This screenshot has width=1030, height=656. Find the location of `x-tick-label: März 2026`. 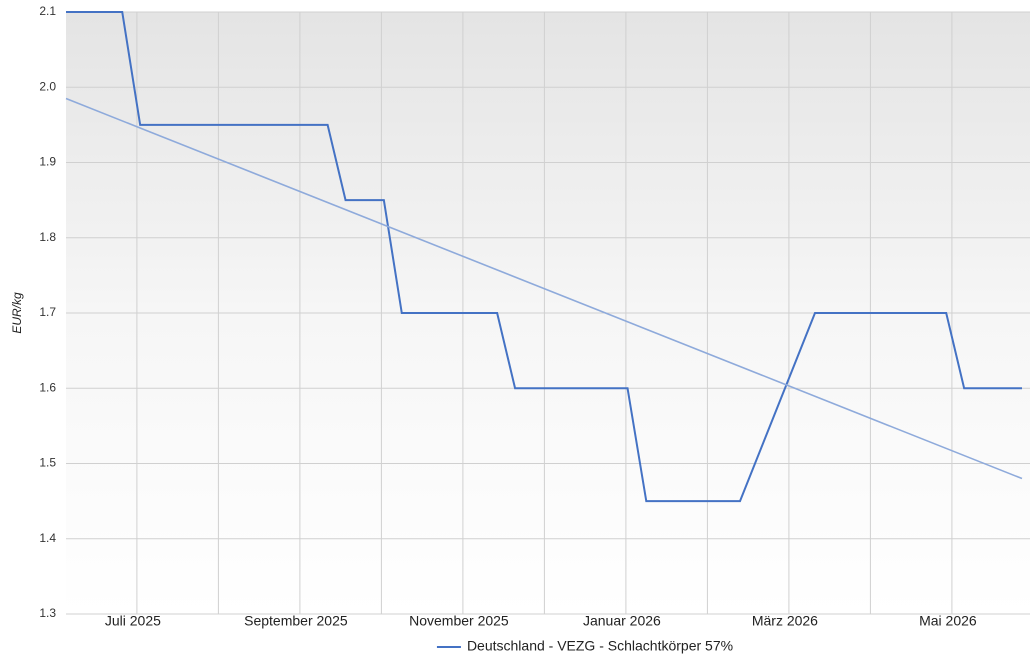

x-tick-label: März 2026 is located at coordinates (785, 621).